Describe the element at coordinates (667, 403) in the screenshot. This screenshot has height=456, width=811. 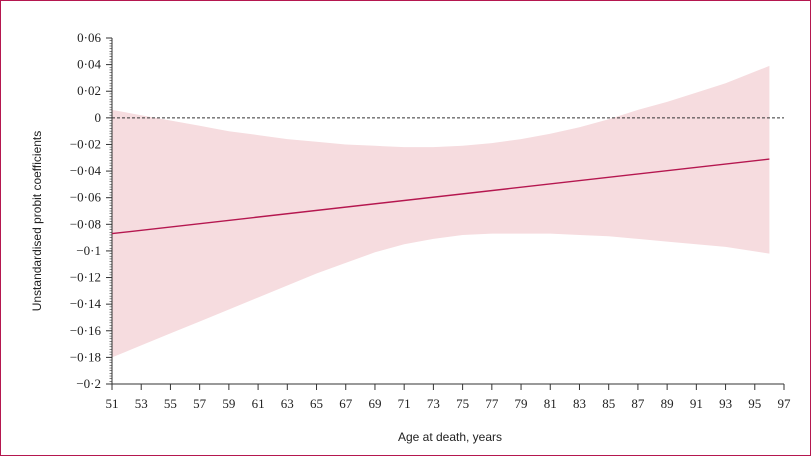
I see `x-tick-label: 89` at that location.